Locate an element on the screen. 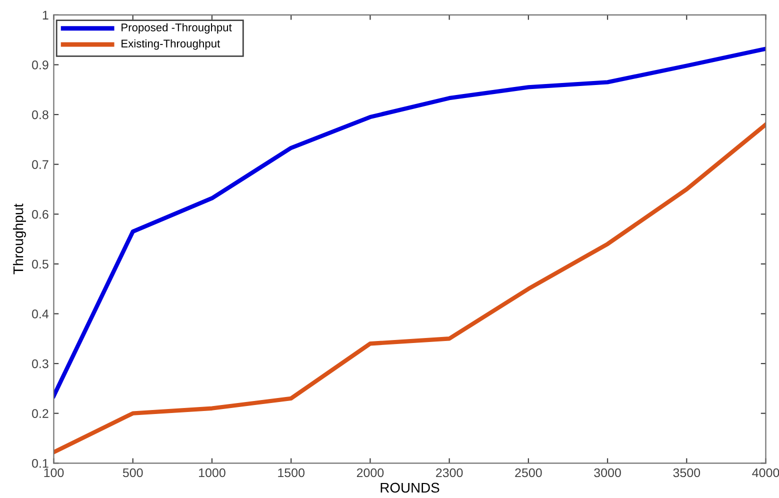 The height and width of the screenshot is (498, 779). x-tick-label: 2300 is located at coordinates (449, 473).